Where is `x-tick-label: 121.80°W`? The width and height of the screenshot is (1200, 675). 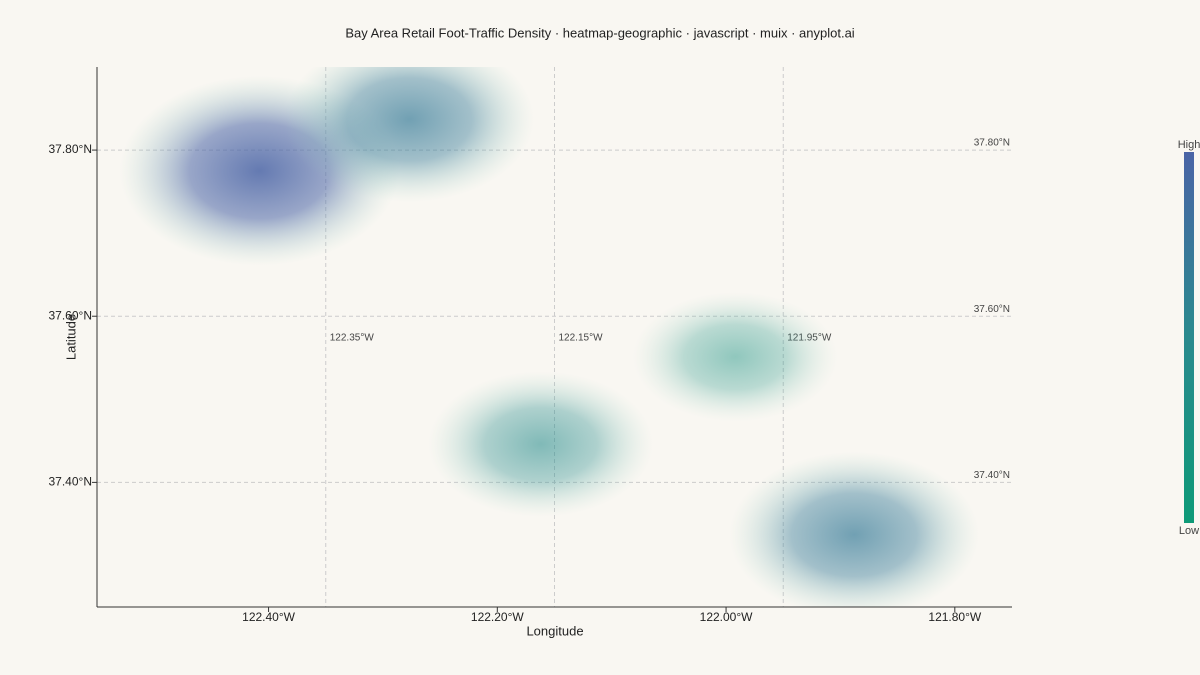 x-tick-label: 121.80°W is located at coordinates (955, 617).